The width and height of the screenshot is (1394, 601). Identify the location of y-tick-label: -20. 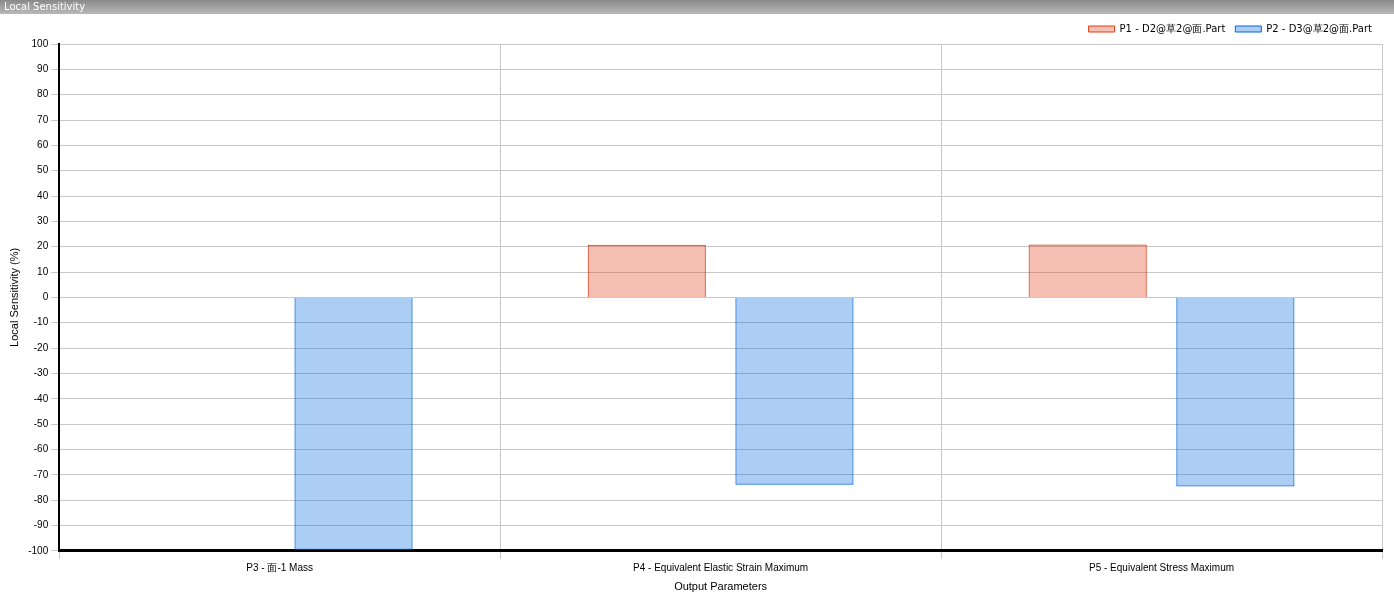
(41, 347).